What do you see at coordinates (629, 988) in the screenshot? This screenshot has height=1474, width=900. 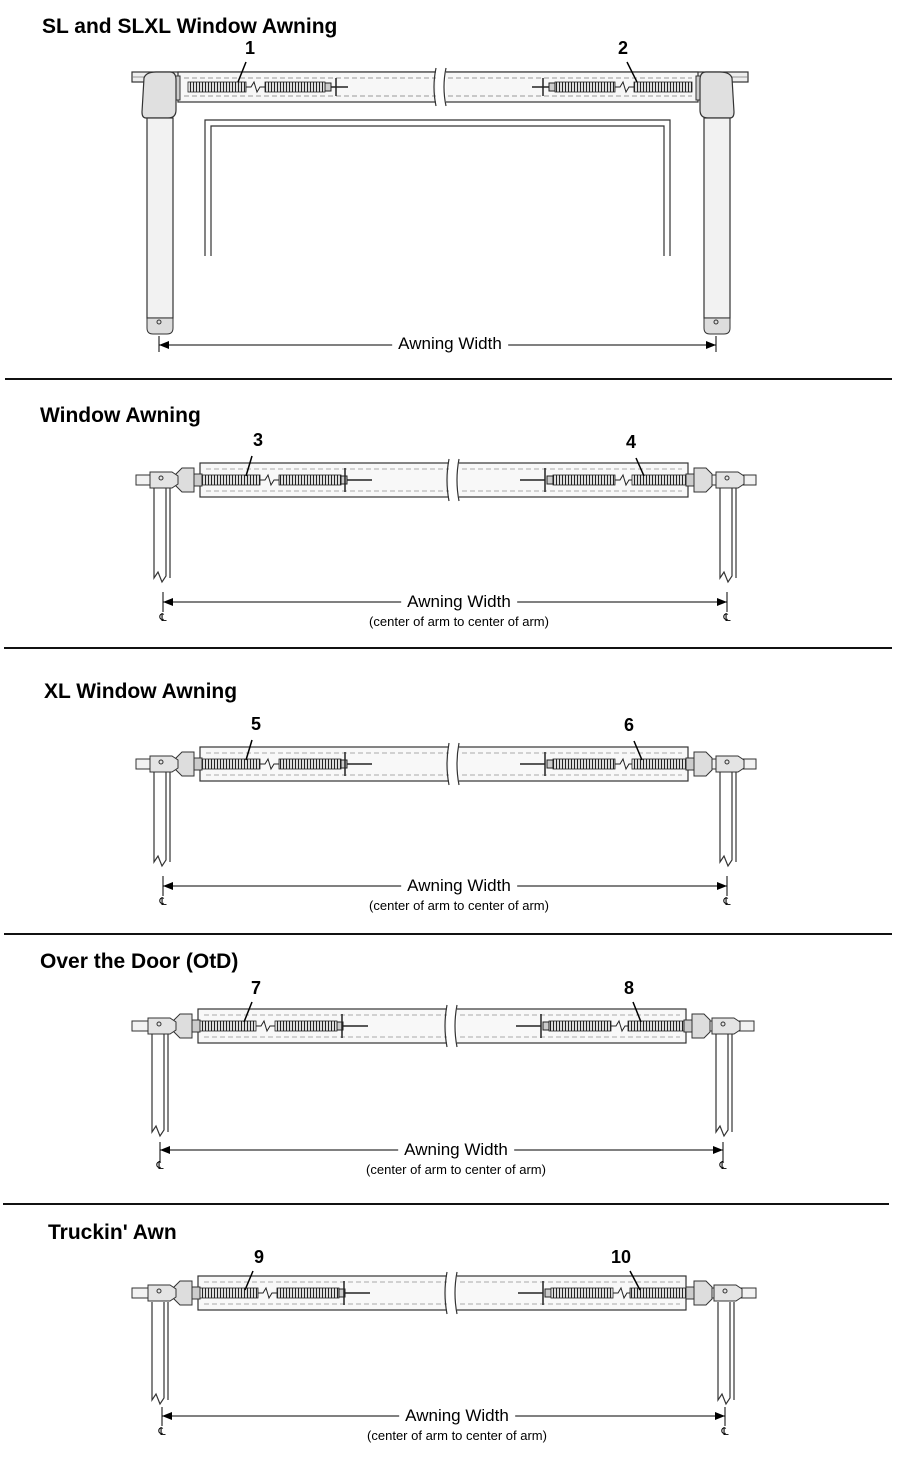 I see `callout-8: 8` at bounding box center [629, 988].